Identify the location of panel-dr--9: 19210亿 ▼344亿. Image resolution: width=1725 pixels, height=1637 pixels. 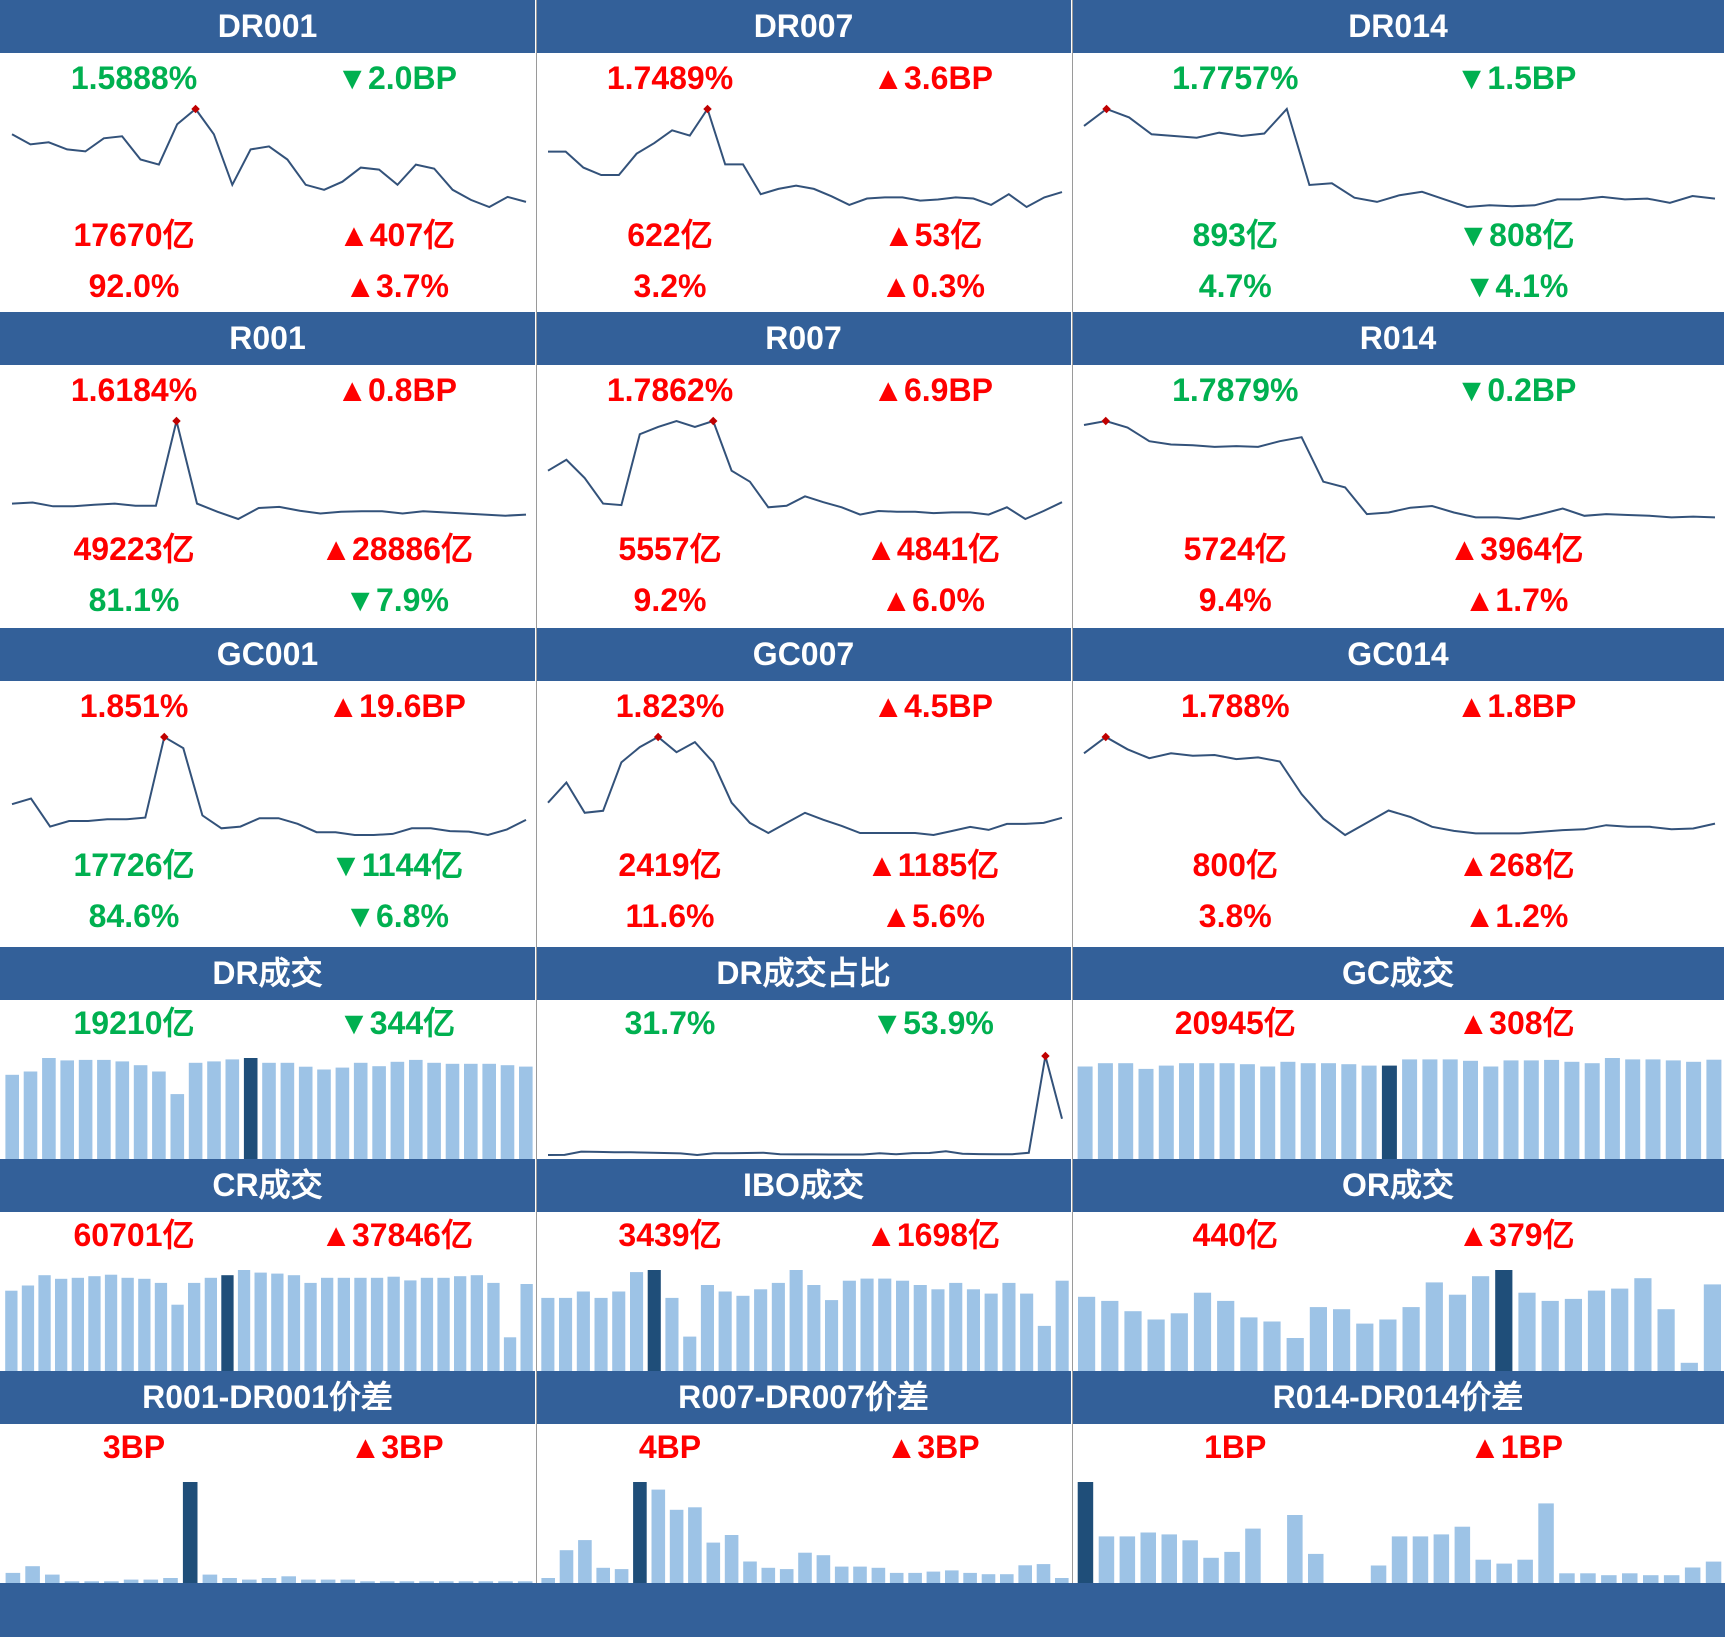
(268, 1079).